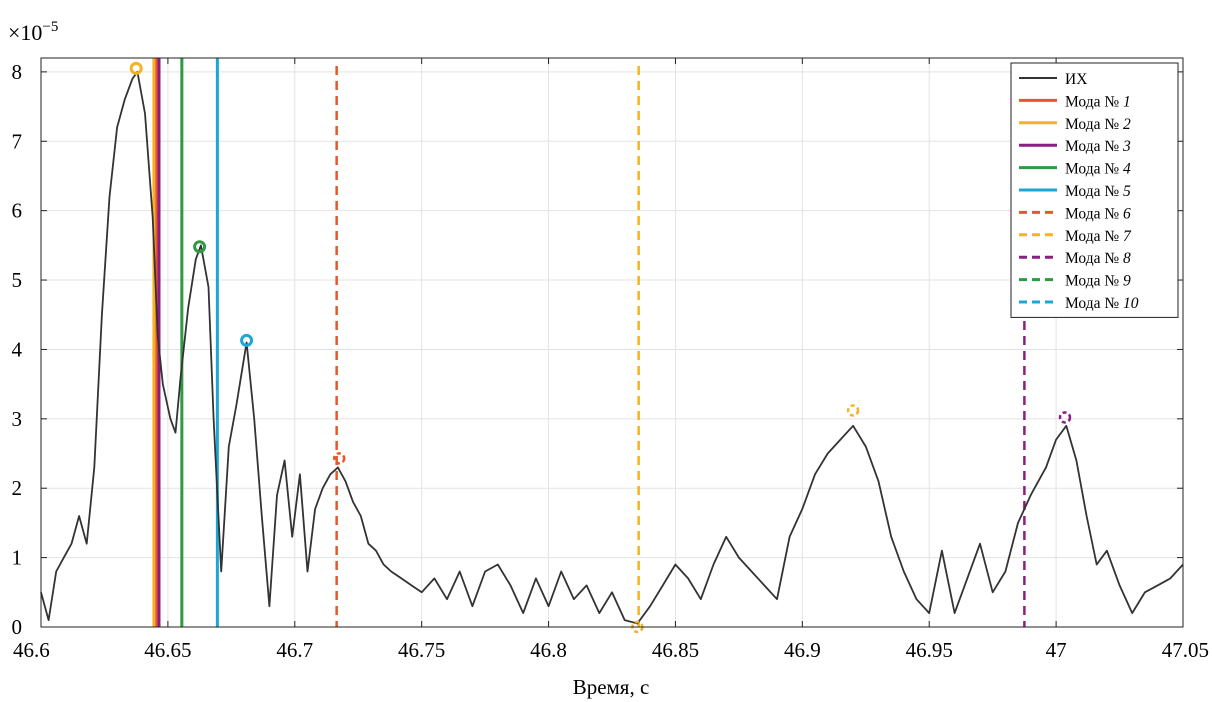  I want to click on x-axis-label: Время, c, so click(611, 687).